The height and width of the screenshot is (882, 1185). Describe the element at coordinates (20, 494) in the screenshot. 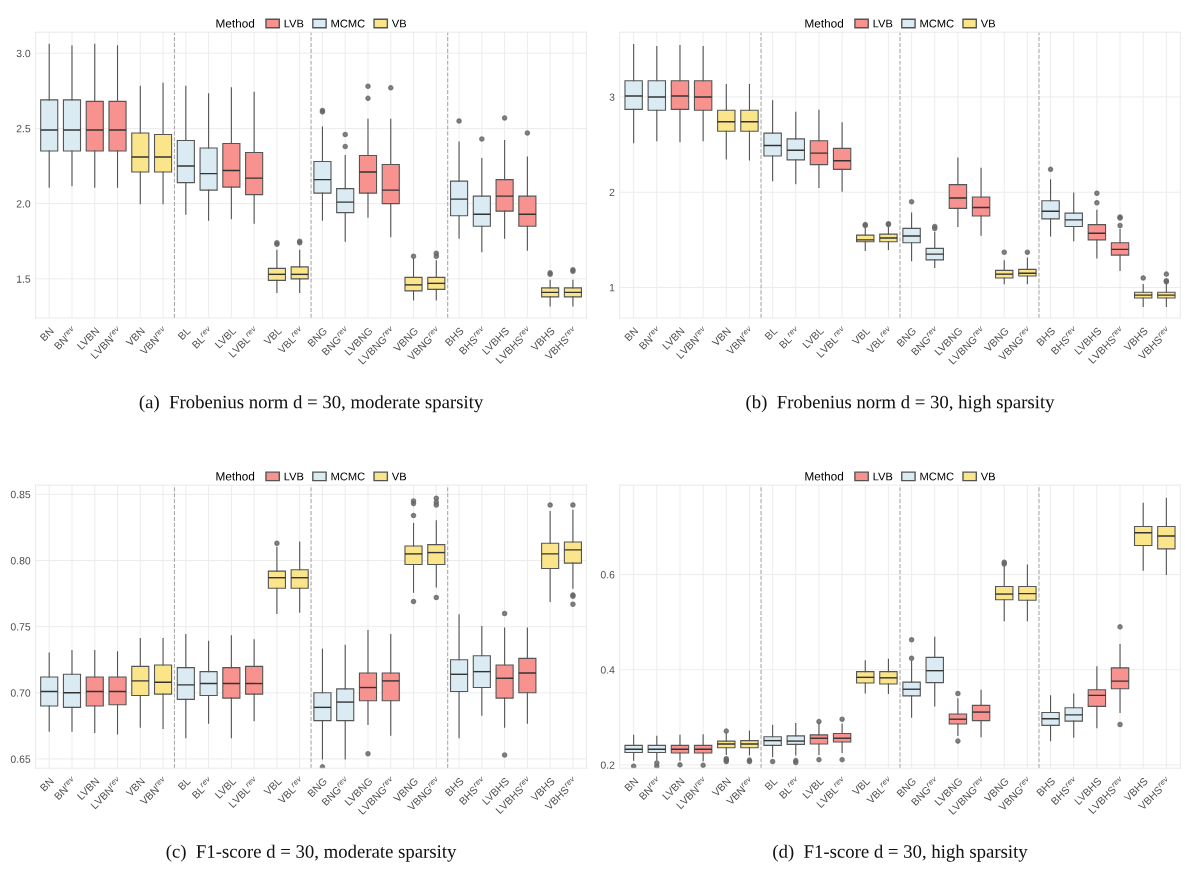

I see `y-tick-label: 0.85` at that location.